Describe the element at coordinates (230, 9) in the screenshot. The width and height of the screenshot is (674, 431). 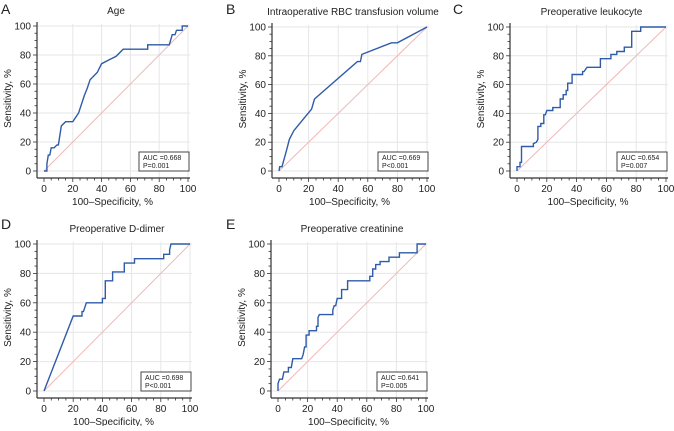
I see `panel-letter: B` at that location.